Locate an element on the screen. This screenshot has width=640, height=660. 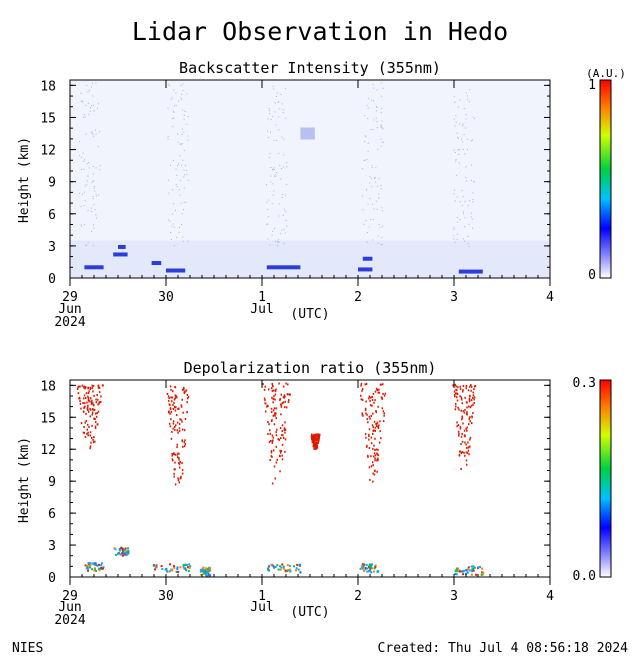
backscatter-ytick-label: 0 is located at coordinates (52, 279).